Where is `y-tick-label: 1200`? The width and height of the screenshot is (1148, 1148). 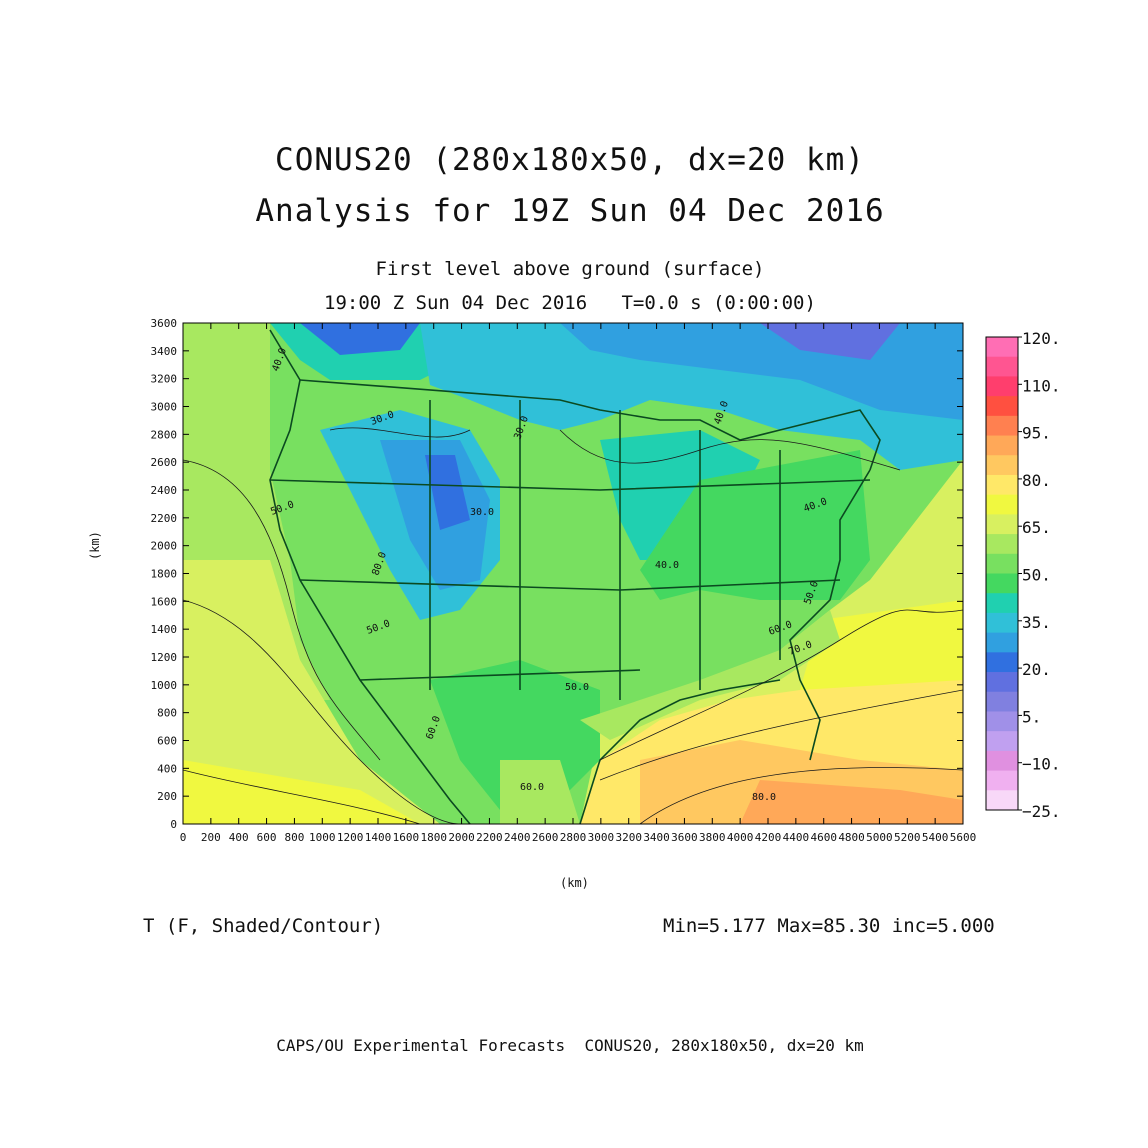 y-tick-label: 1200 is located at coordinates (164, 657).